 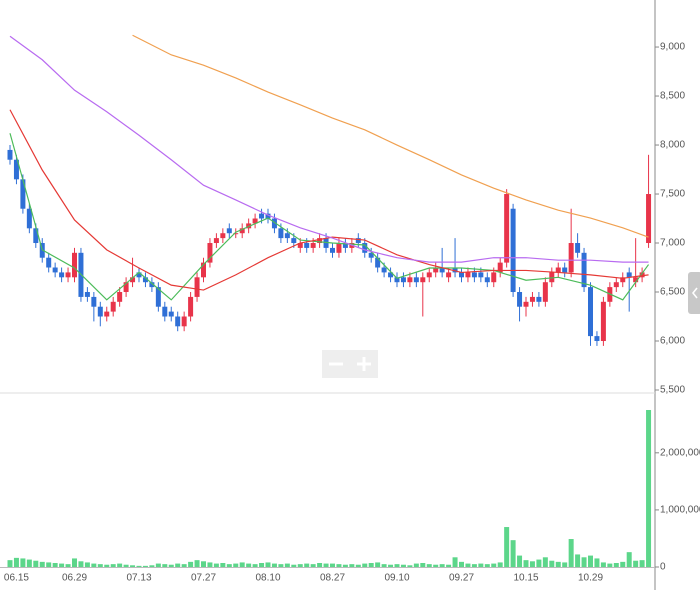 What do you see at coordinates (680, 510) in the screenshot?
I see `y-tick-label: 1,000,000` at bounding box center [680, 510].